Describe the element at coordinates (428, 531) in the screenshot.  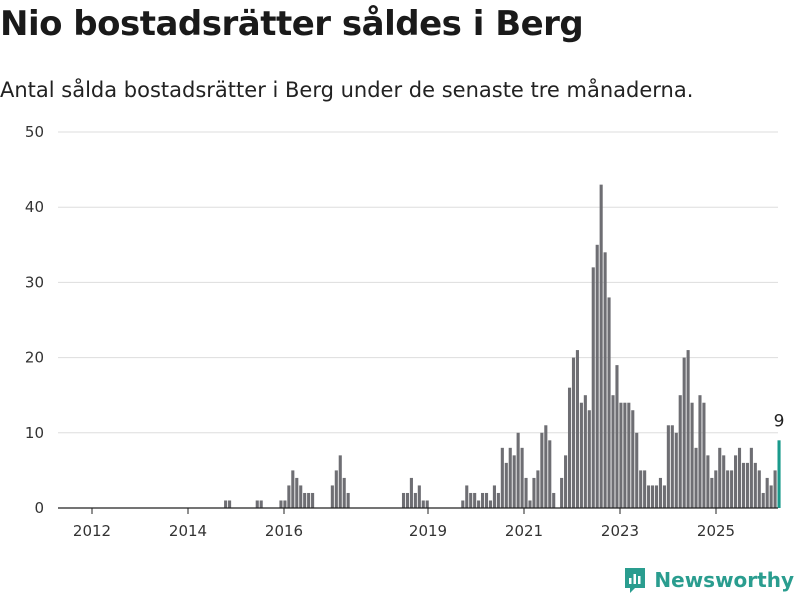
I see `x-tick-label: 2019` at that location.